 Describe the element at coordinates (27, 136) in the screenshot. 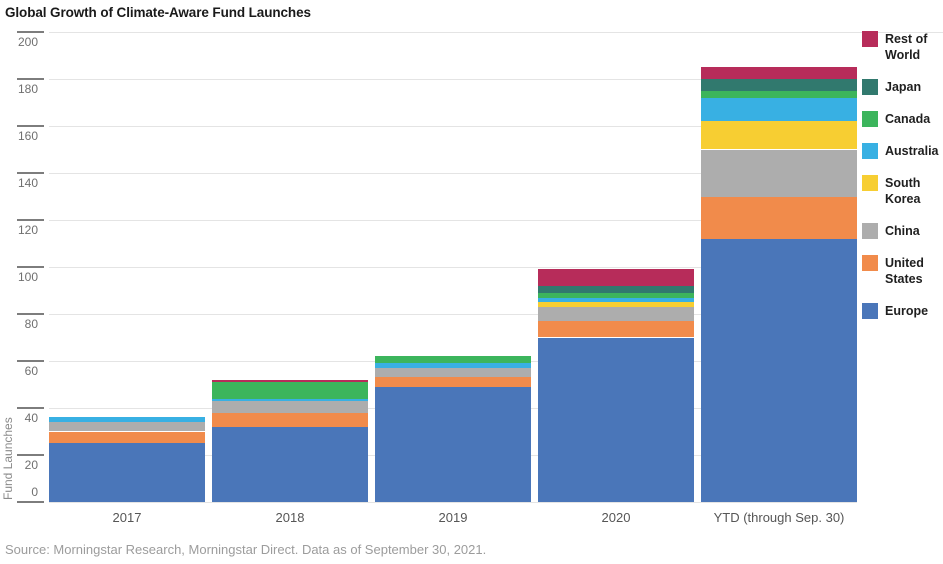

I see `y-tick-label-160: 160` at that location.